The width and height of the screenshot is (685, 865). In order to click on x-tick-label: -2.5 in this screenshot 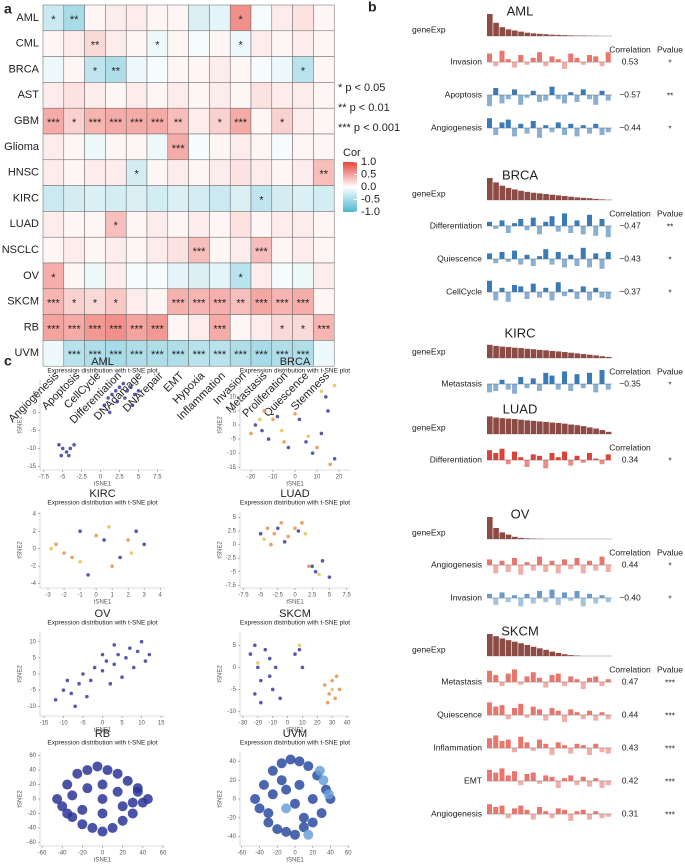, I will do `click(278, 596)`.